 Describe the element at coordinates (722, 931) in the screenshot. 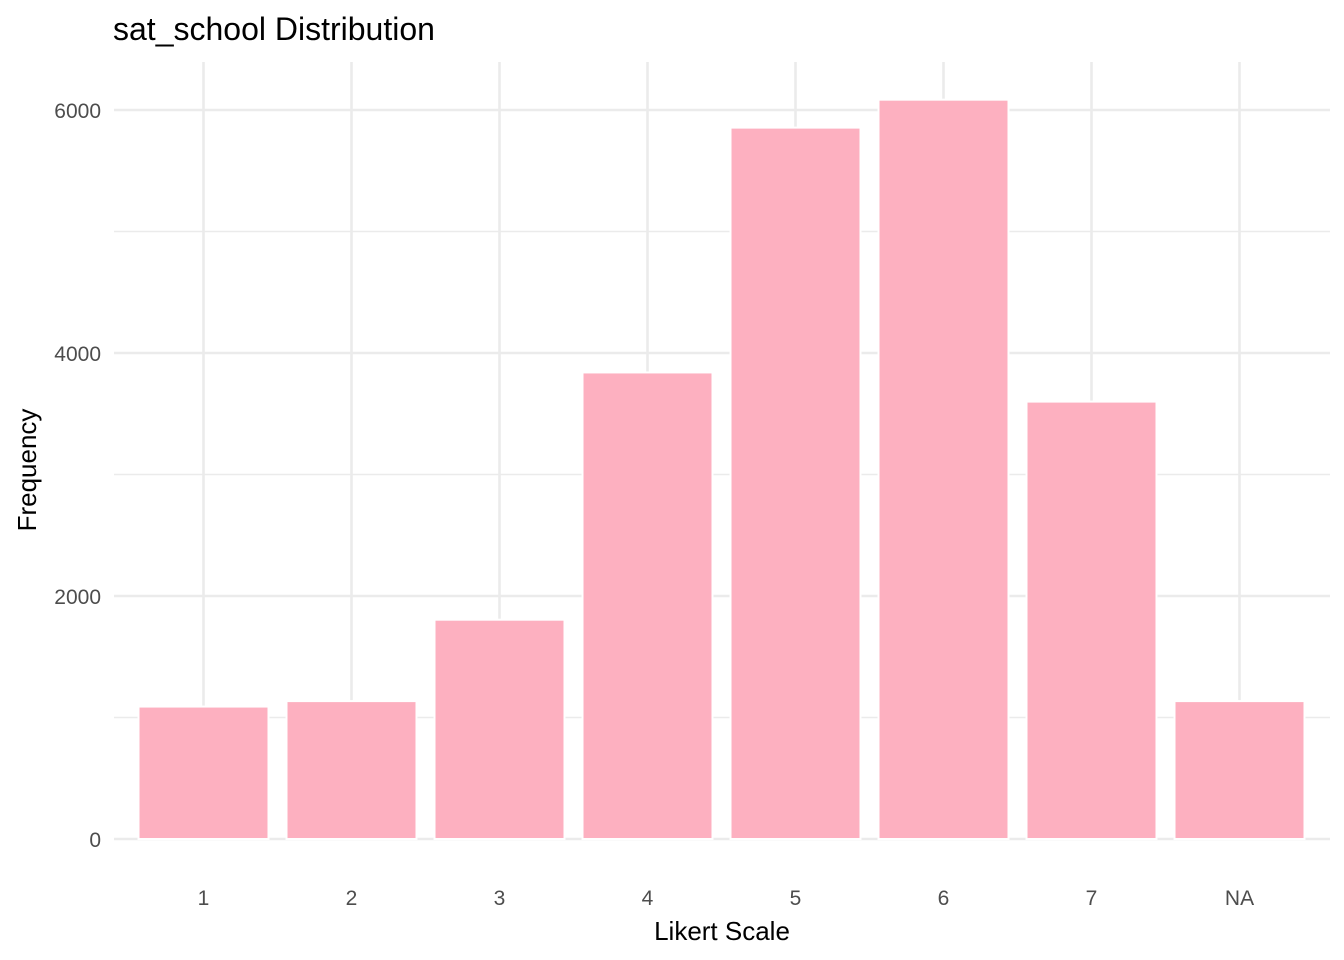

I see `x-axis-title: Likert Scale` at that location.